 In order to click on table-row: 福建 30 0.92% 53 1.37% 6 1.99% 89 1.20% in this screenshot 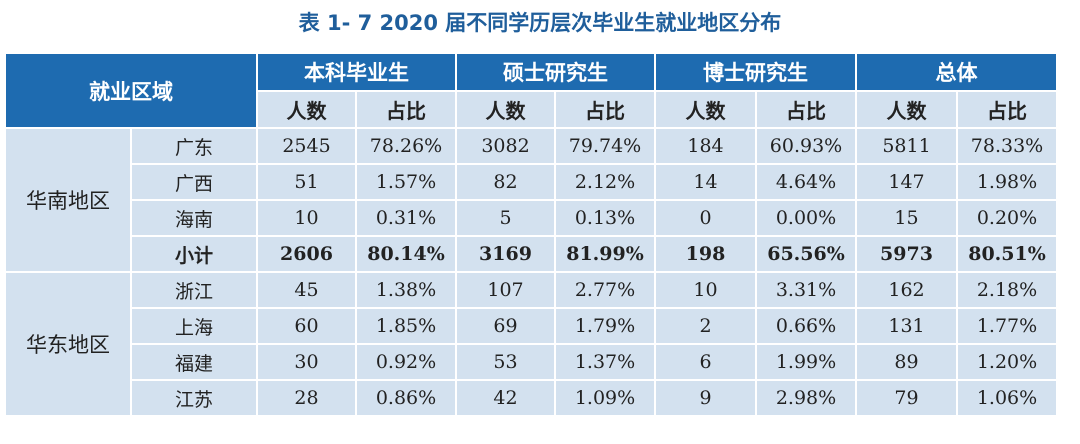, I will do `click(531, 362)`.